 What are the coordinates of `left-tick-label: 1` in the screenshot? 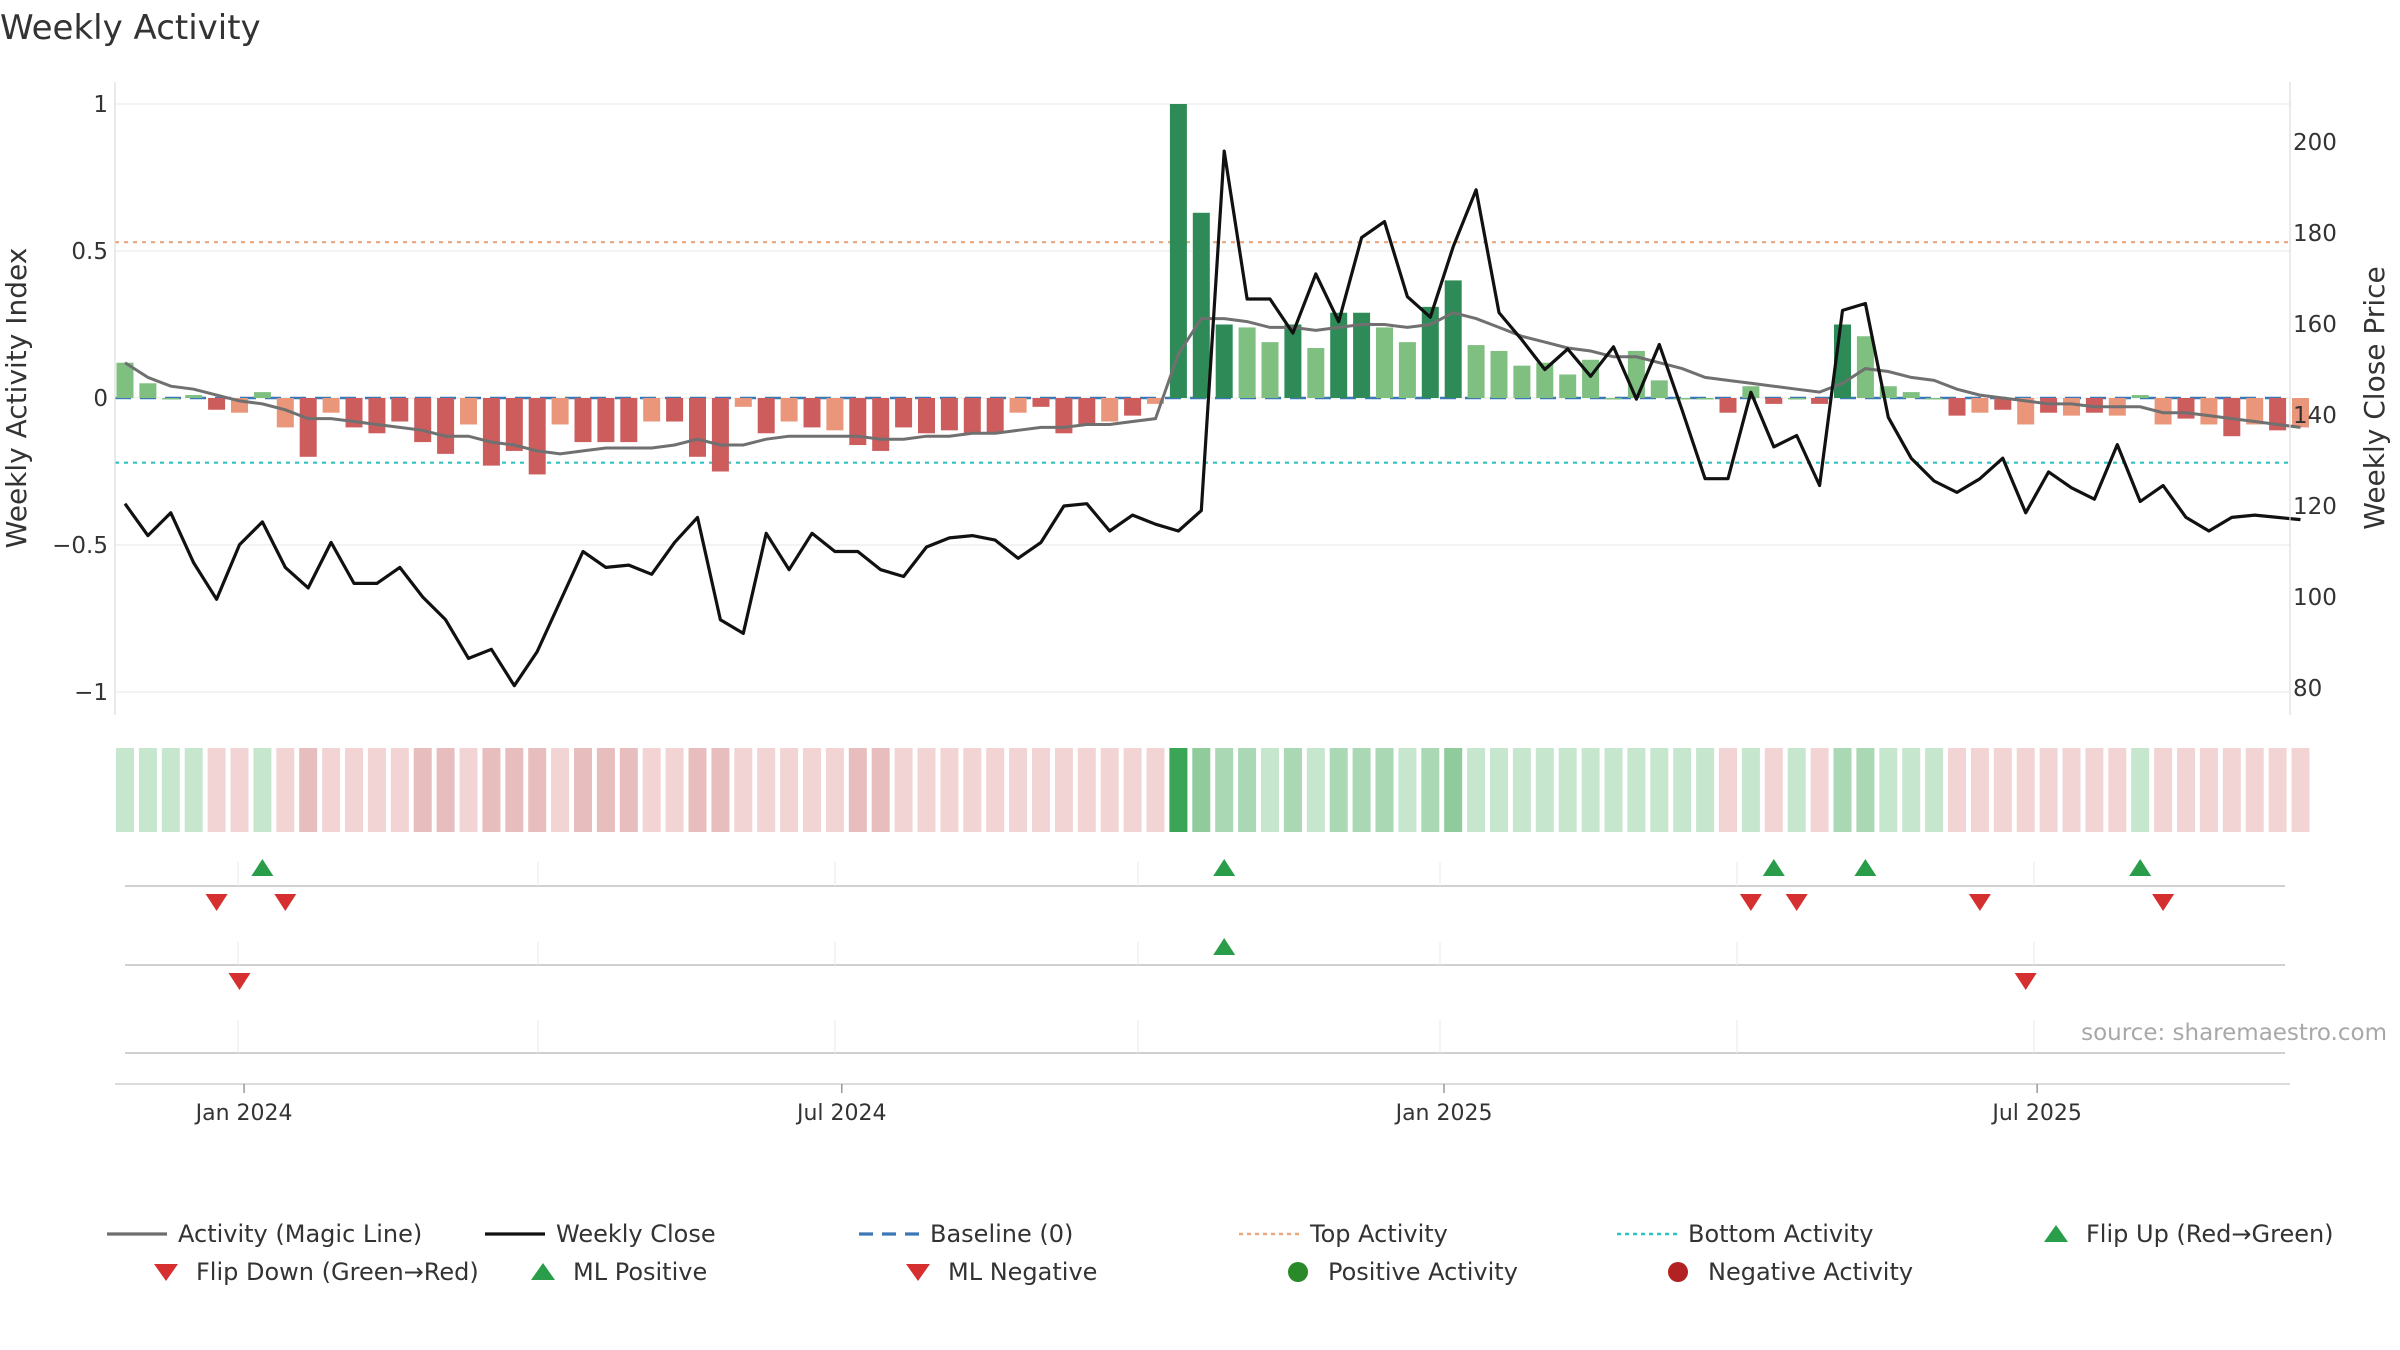 It's located at (100, 105).